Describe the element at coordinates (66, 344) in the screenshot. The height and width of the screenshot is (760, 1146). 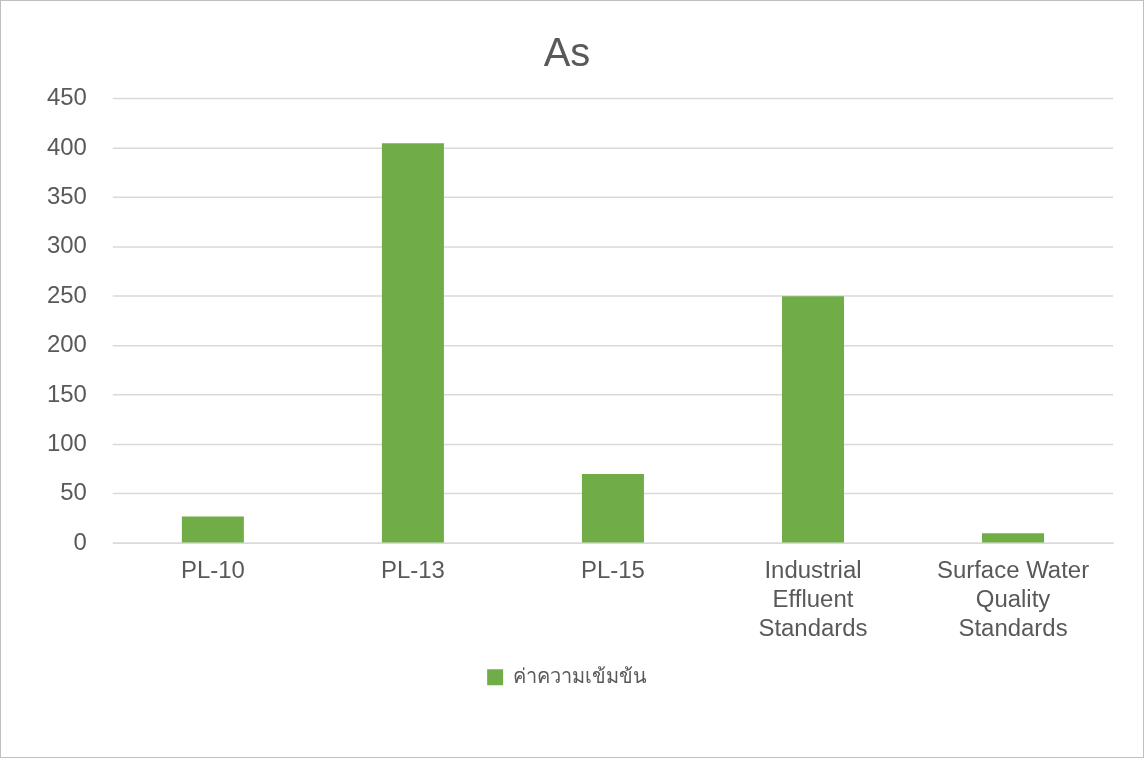
I see `y-tick-label: 200` at that location.